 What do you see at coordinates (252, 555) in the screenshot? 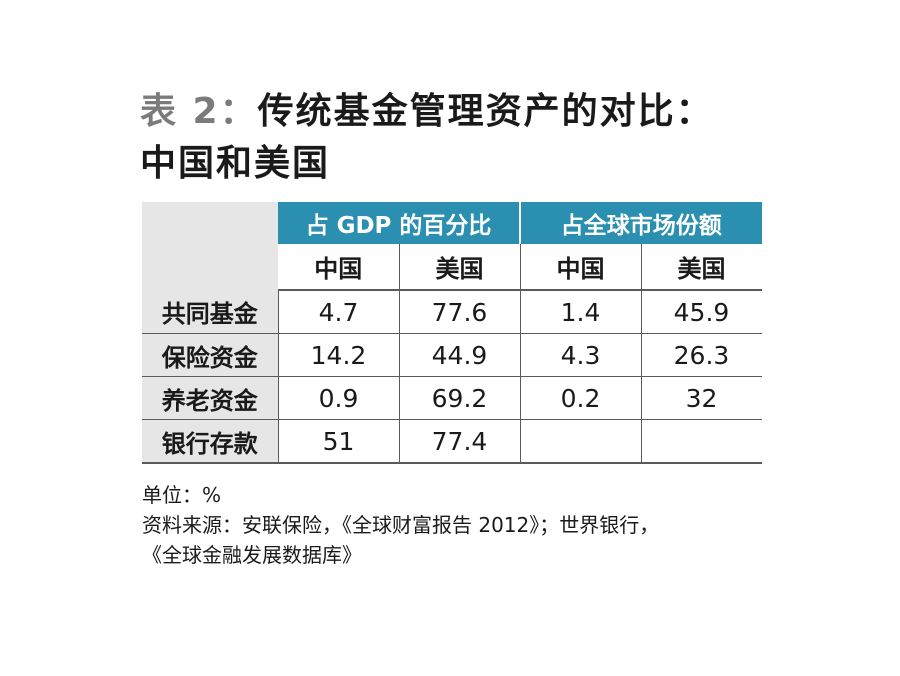
I see `source-note-line-2: 《全球金融发展数据库》` at bounding box center [252, 555].